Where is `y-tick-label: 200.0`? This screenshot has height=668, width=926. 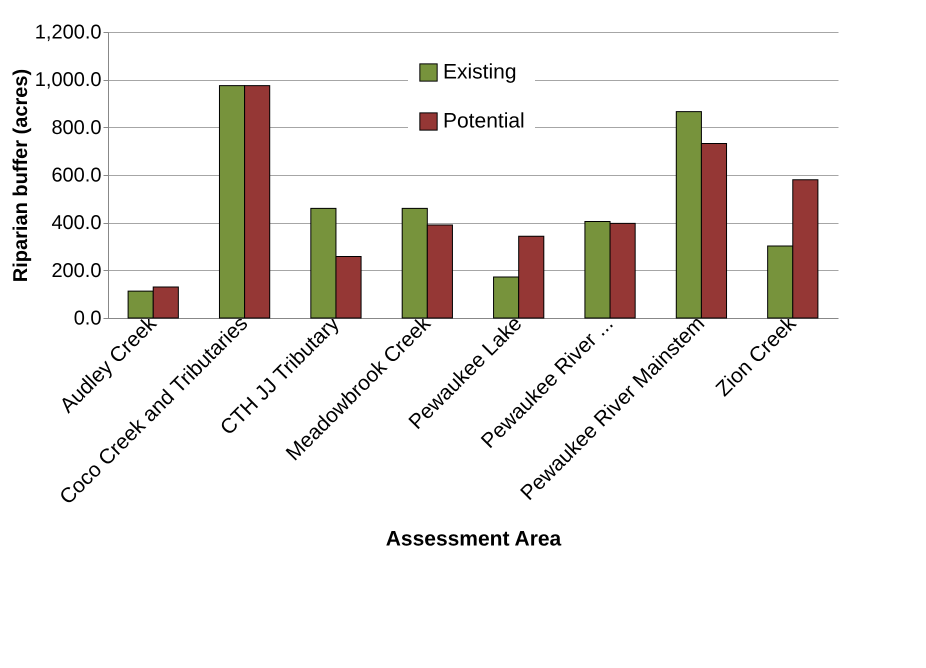
y-tick-label: 200.0 is located at coordinates (76, 271).